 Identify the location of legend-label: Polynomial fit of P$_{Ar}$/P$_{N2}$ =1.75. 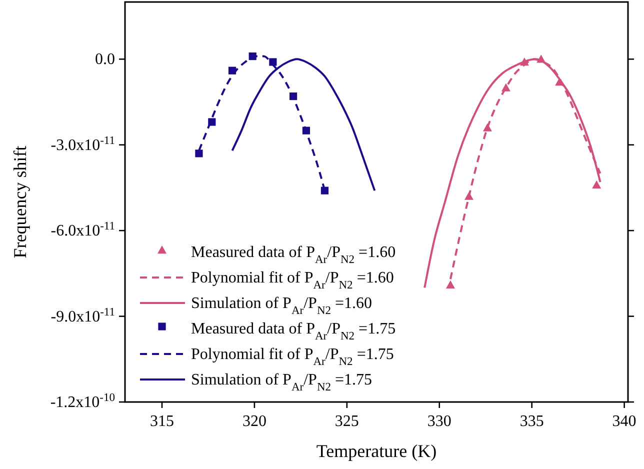
(292, 357).